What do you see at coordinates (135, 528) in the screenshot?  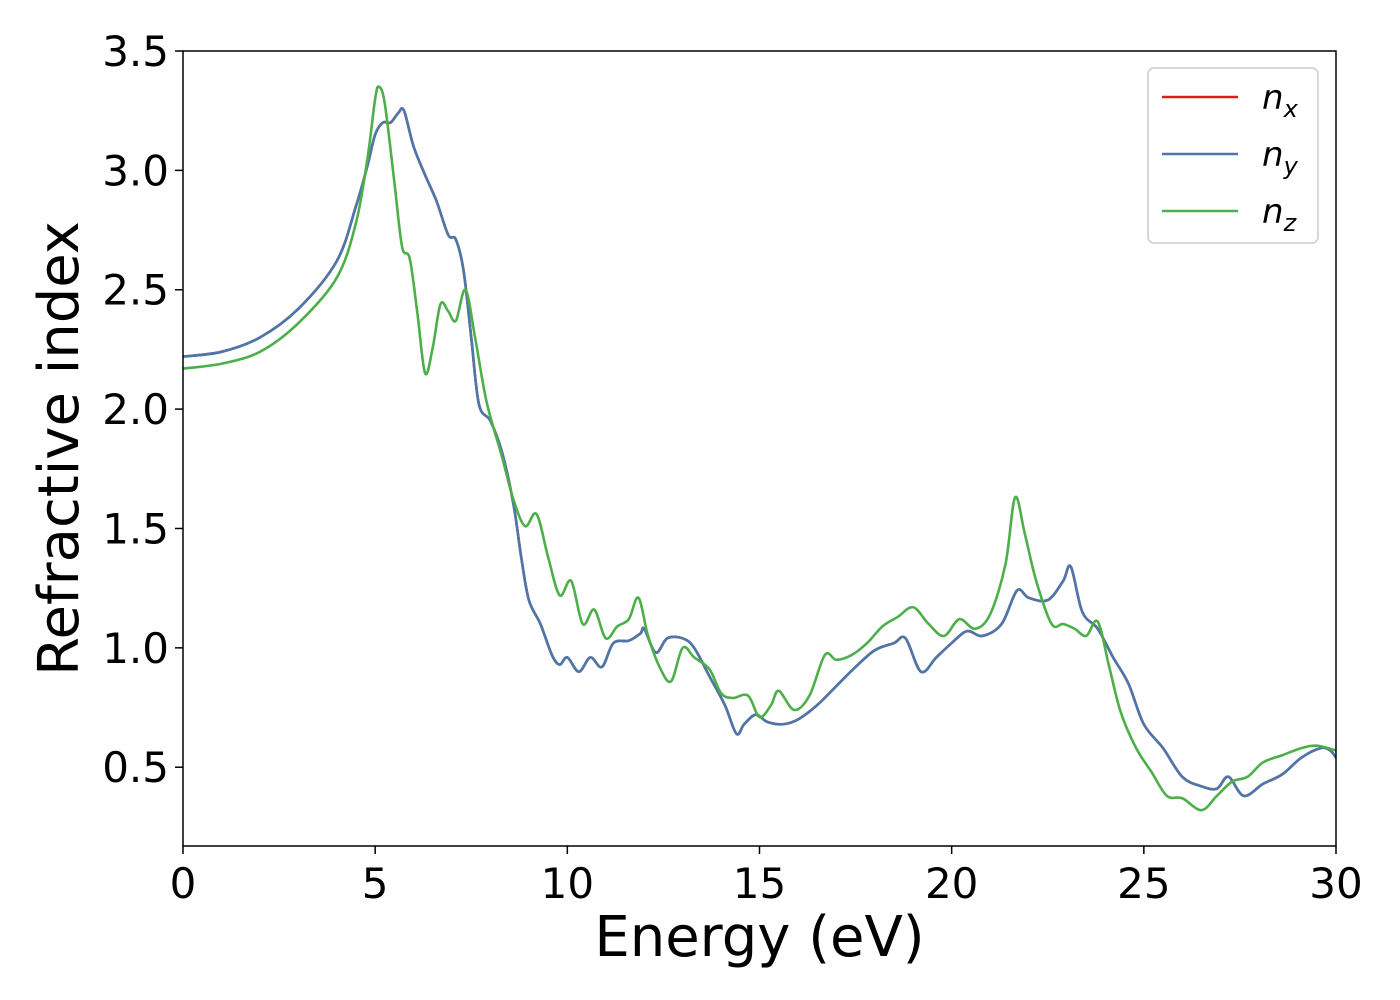 I see `y-tick-label: 1.5` at bounding box center [135, 528].